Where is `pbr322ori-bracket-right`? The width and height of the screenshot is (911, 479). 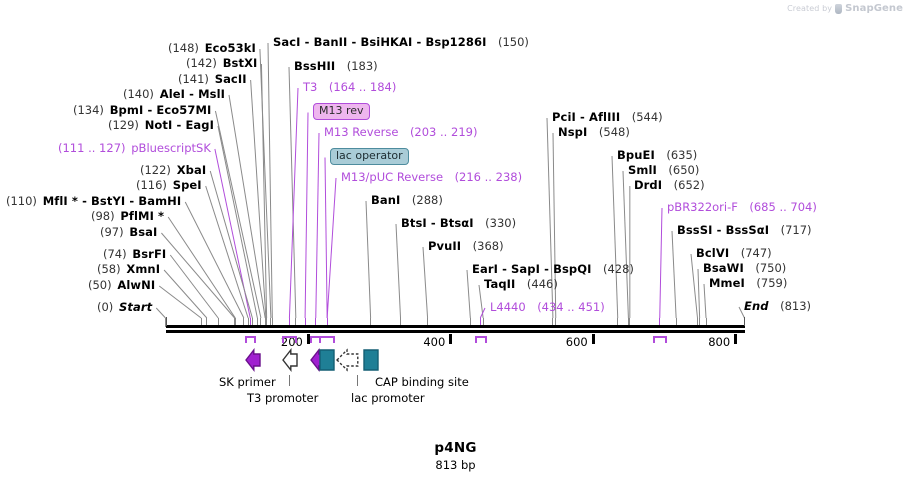
pbr322ori-bracket-right is located at coordinates (665, 339).